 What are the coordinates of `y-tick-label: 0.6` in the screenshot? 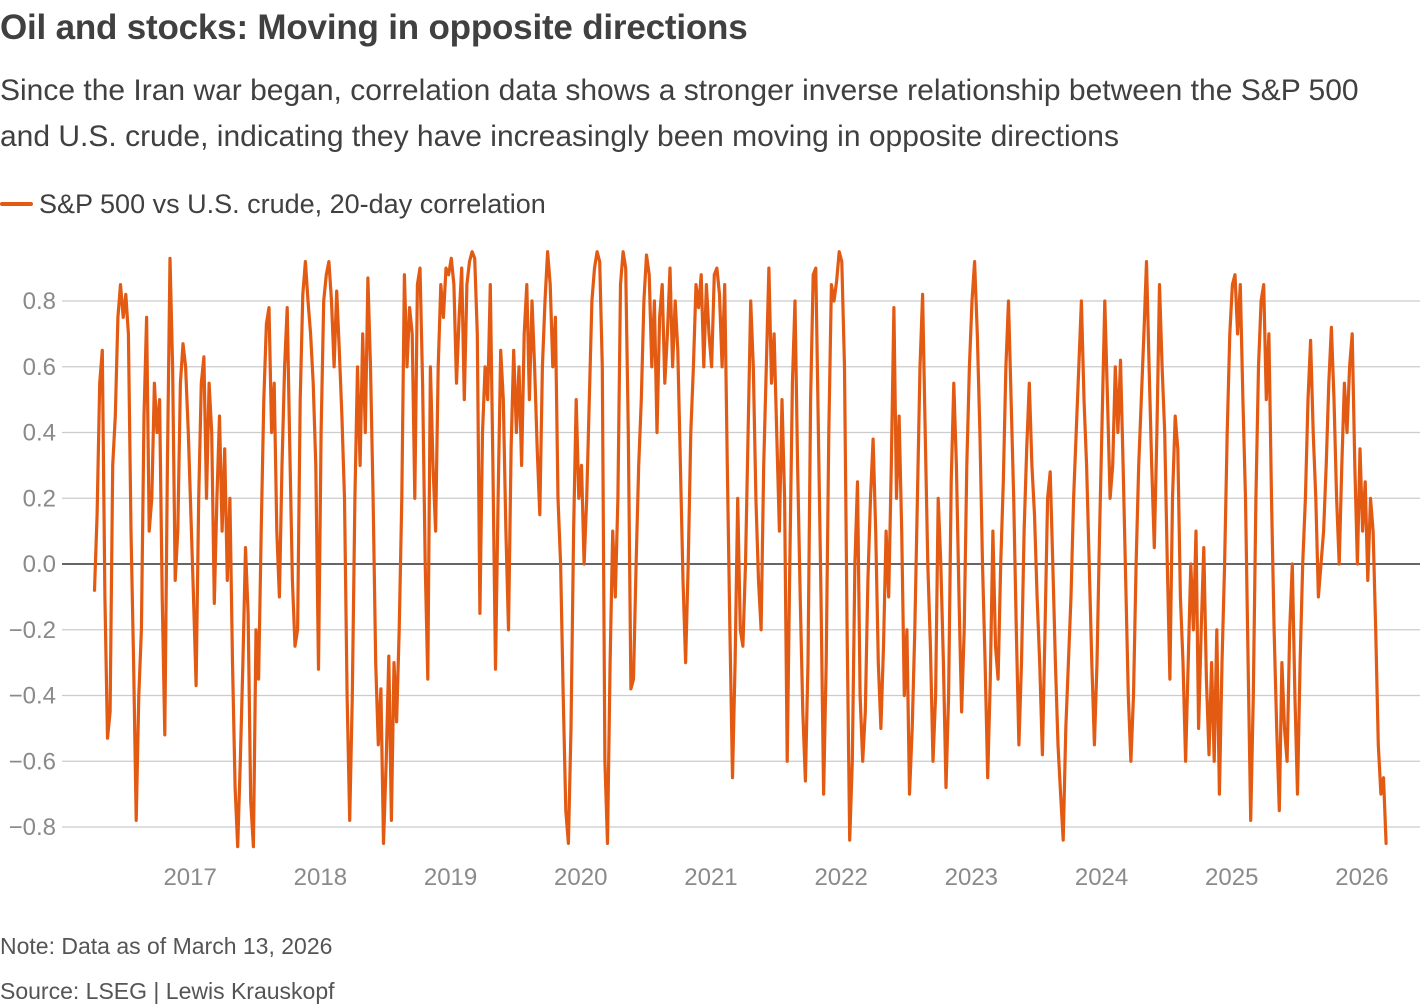 It's located at (39, 367).